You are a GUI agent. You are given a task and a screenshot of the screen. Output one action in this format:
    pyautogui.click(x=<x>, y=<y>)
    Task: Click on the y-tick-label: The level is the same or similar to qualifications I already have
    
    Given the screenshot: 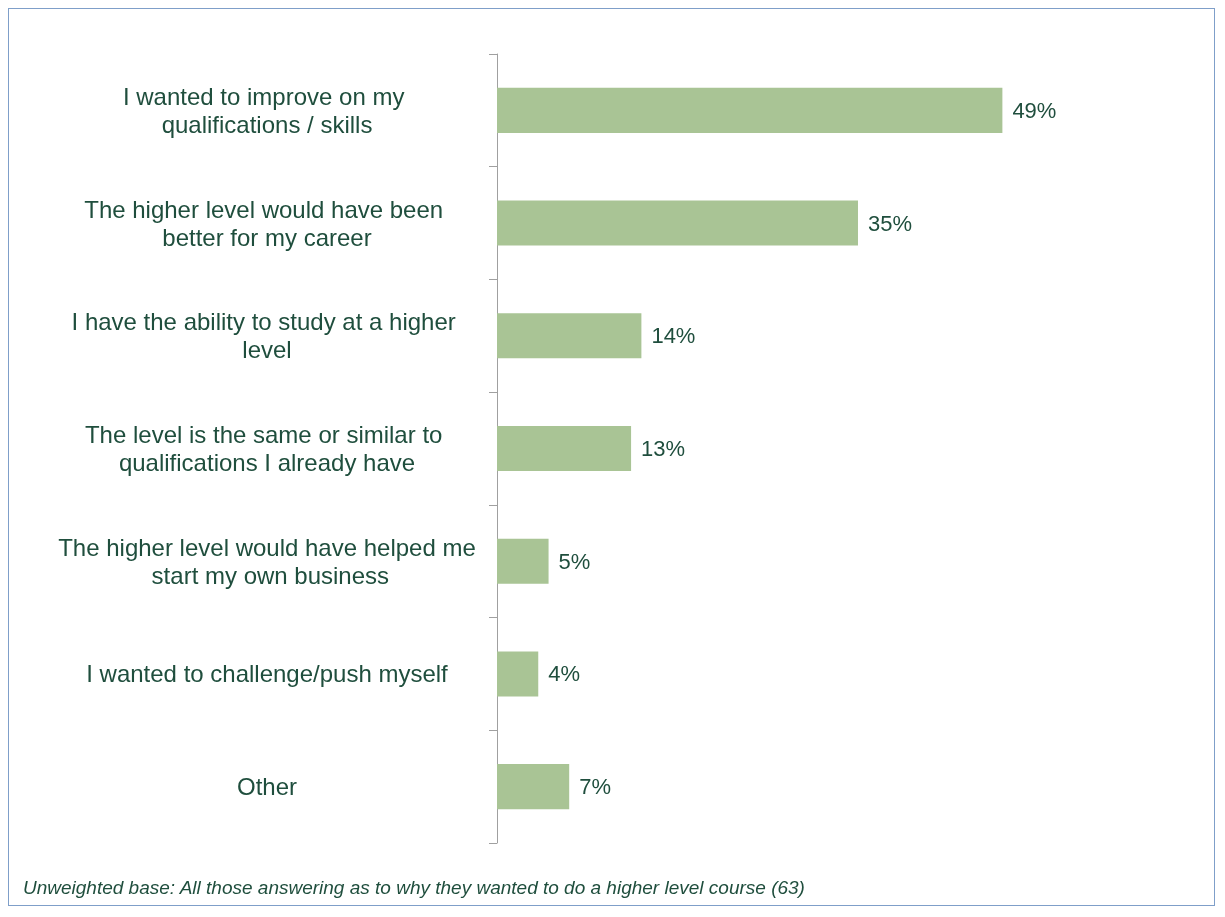 What is the action you would take?
    pyautogui.click(x=267, y=448)
    